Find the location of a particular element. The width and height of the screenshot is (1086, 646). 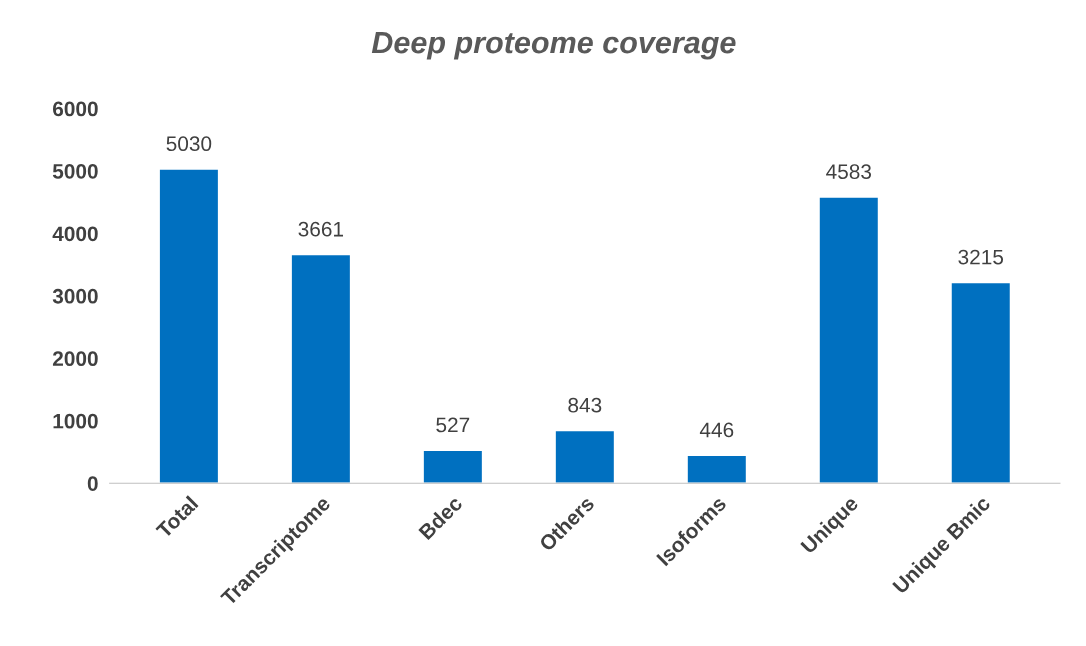

y-tick-label: 3000 is located at coordinates (75, 296).